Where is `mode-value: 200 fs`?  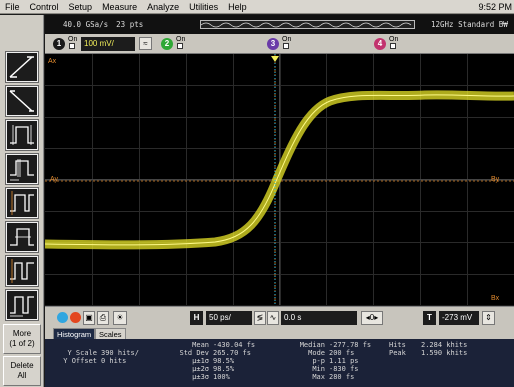 mode-value: 200 fs is located at coordinates (342, 353).